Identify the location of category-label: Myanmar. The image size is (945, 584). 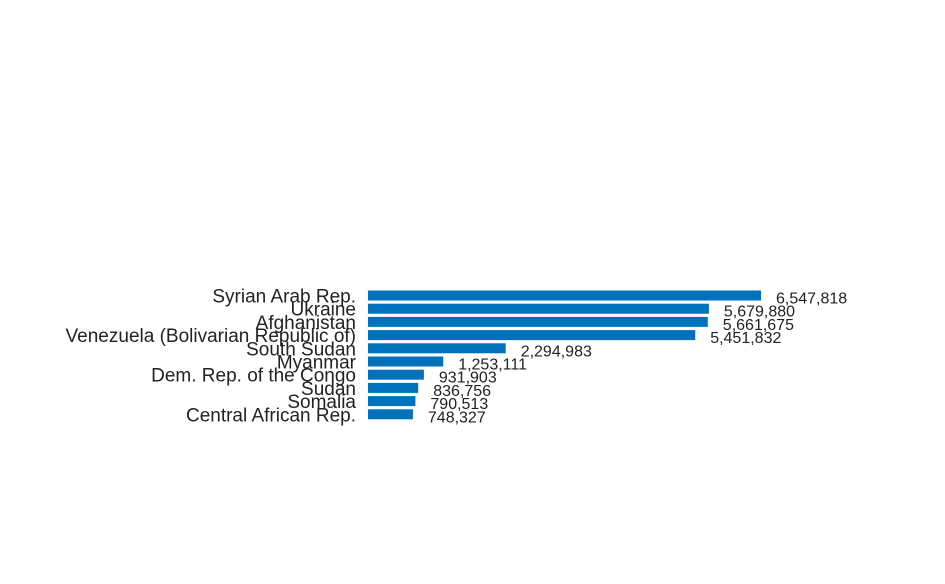
(317, 363).